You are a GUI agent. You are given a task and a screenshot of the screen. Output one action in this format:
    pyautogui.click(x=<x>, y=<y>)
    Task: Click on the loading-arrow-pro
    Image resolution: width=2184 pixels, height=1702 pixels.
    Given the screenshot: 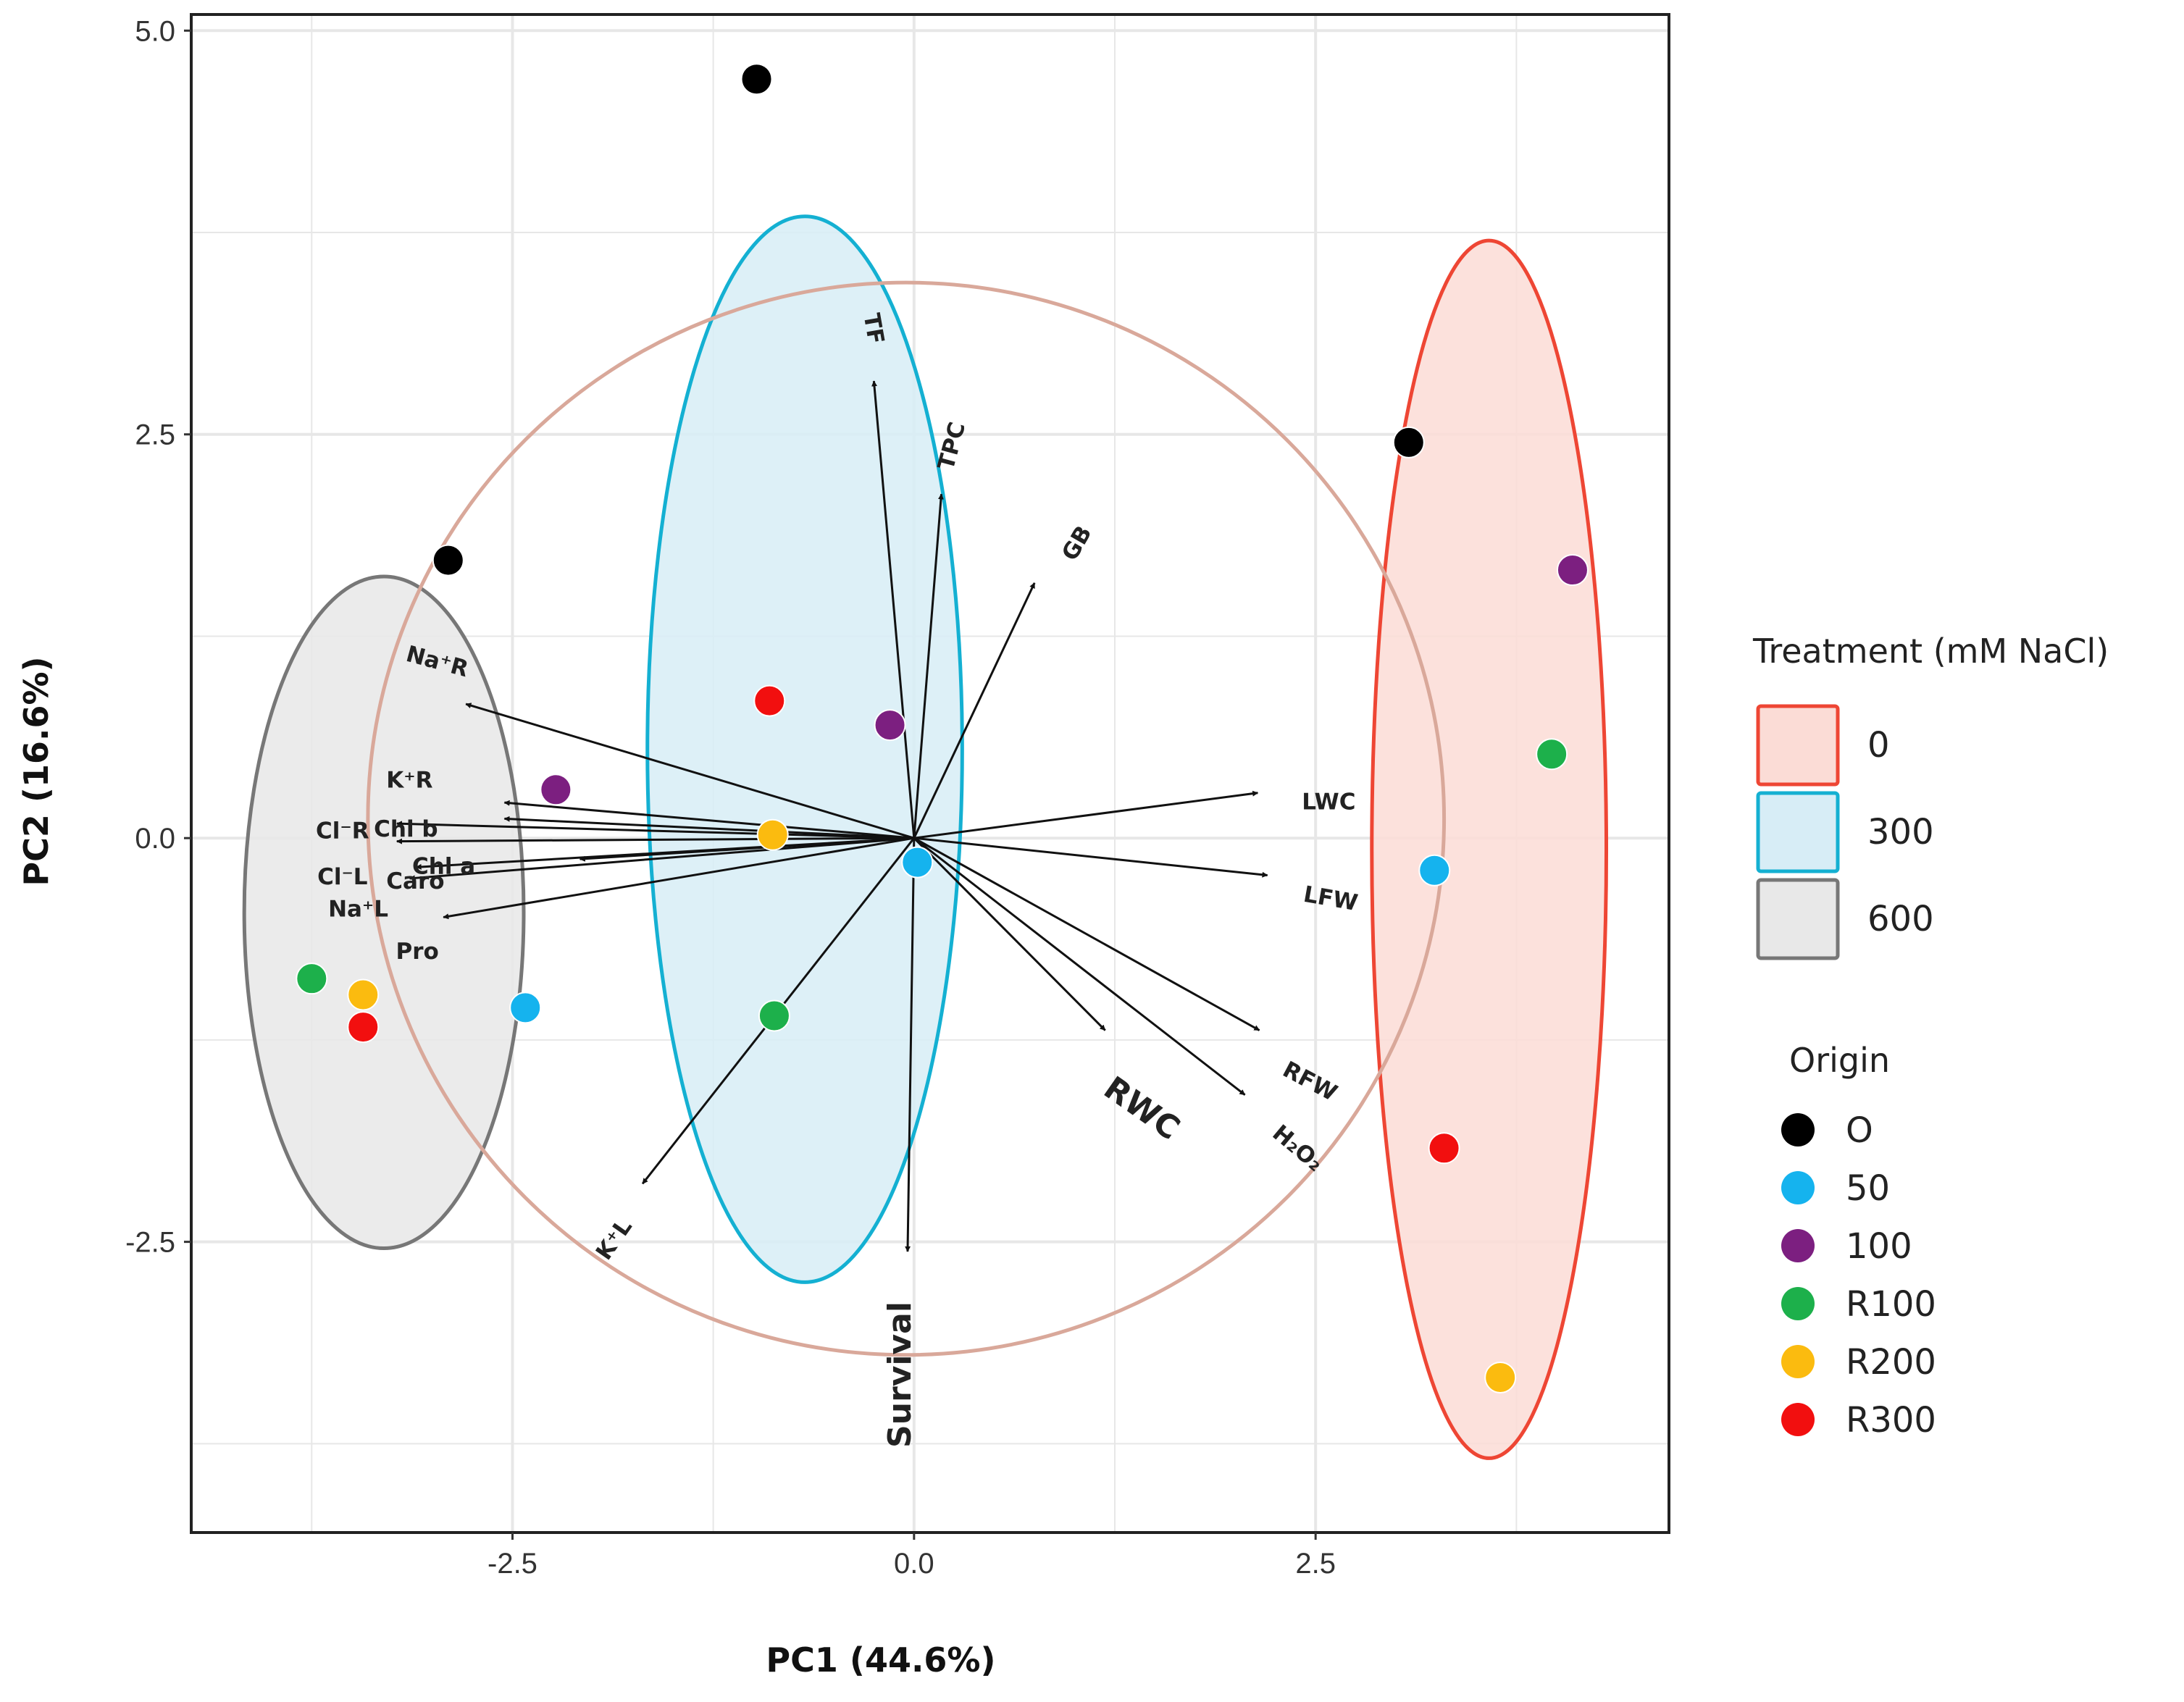 What is the action you would take?
    pyautogui.click(x=679, y=878)
    